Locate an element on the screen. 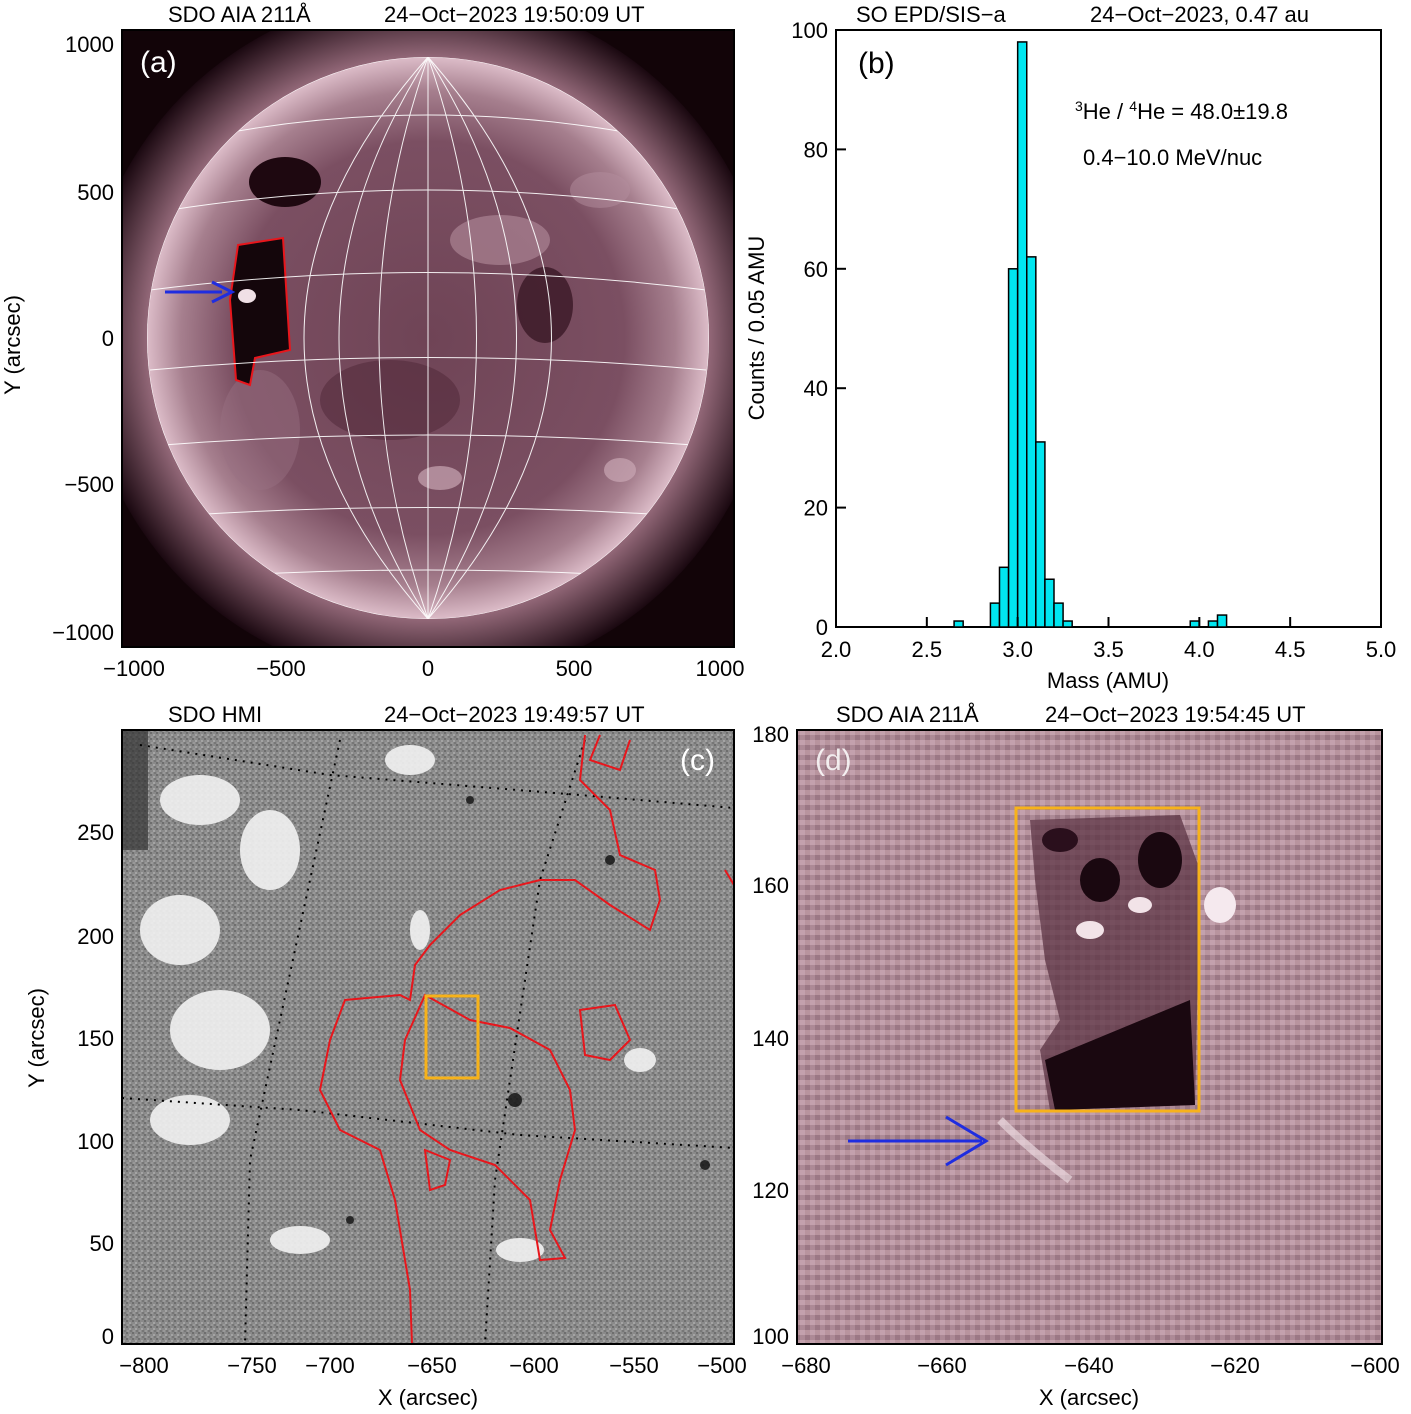  panel-d-ytick: 180 is located at coordinates (770, 734).